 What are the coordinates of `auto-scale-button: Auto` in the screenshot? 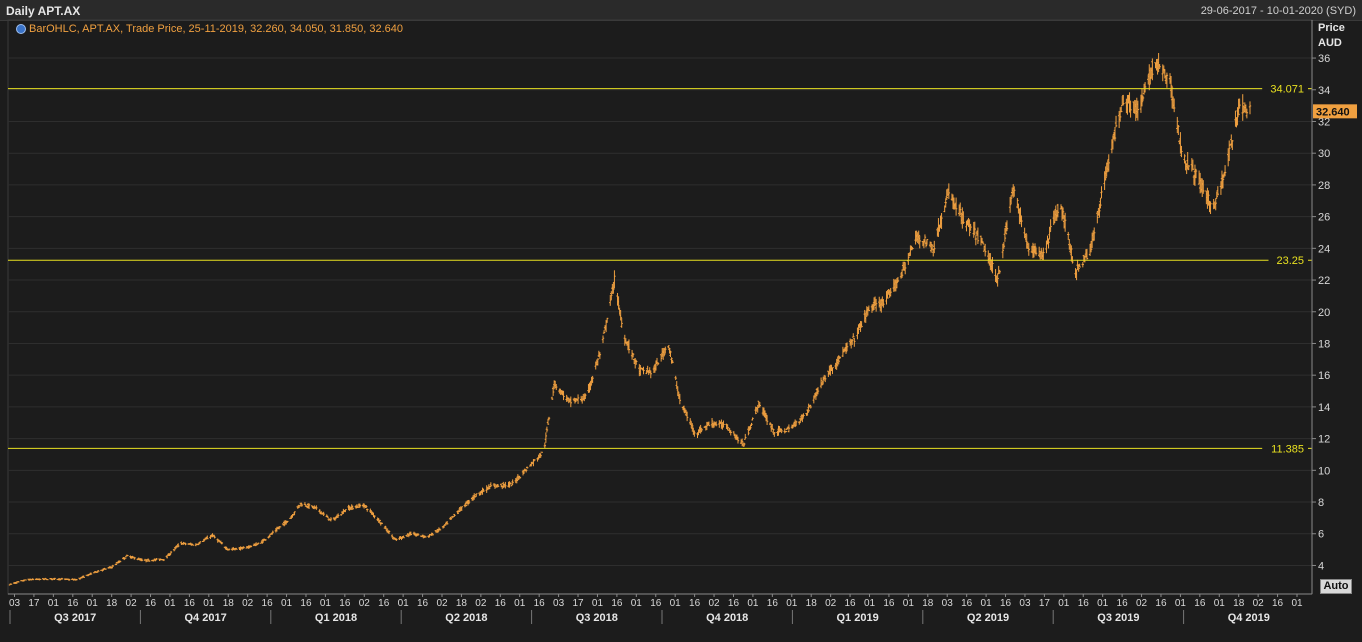 It's located at (1336, 586).